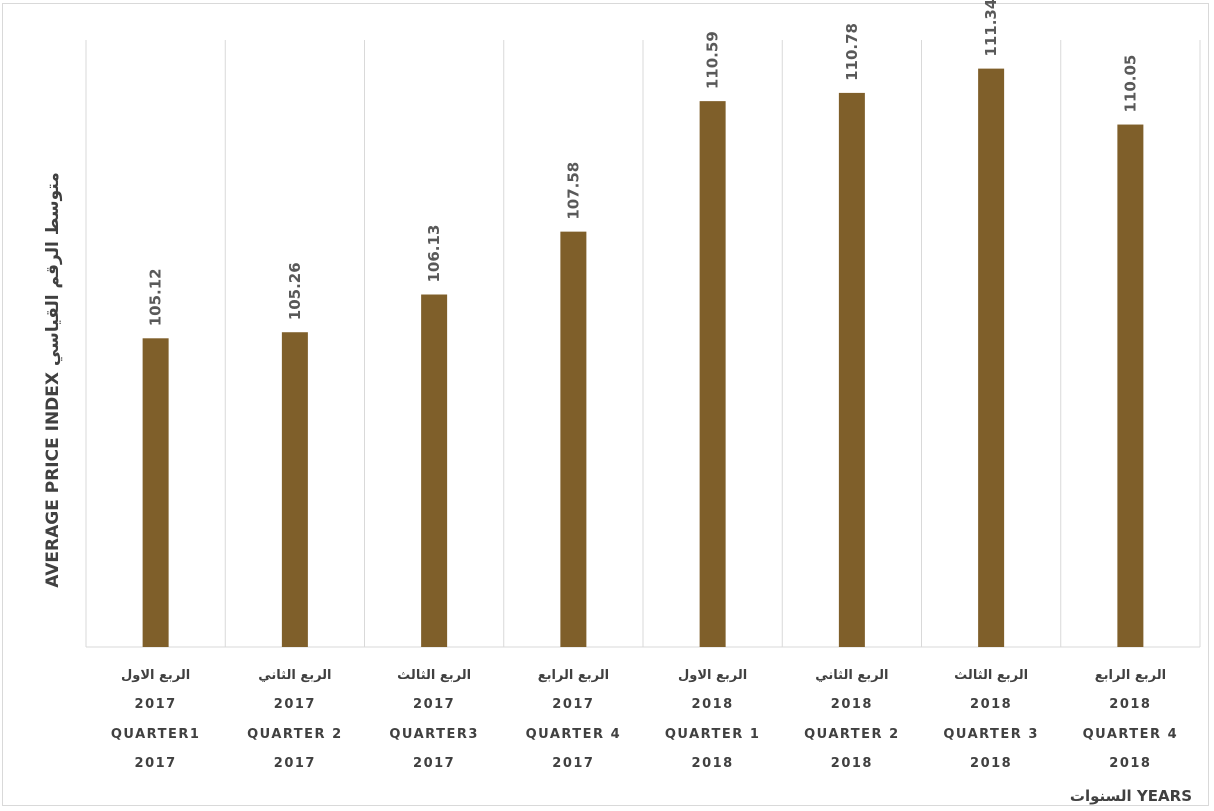  What do you see at coordinates (295, 291) in the screenshot?
I see `data-label: 105.26` at bounding box center [295, 291].